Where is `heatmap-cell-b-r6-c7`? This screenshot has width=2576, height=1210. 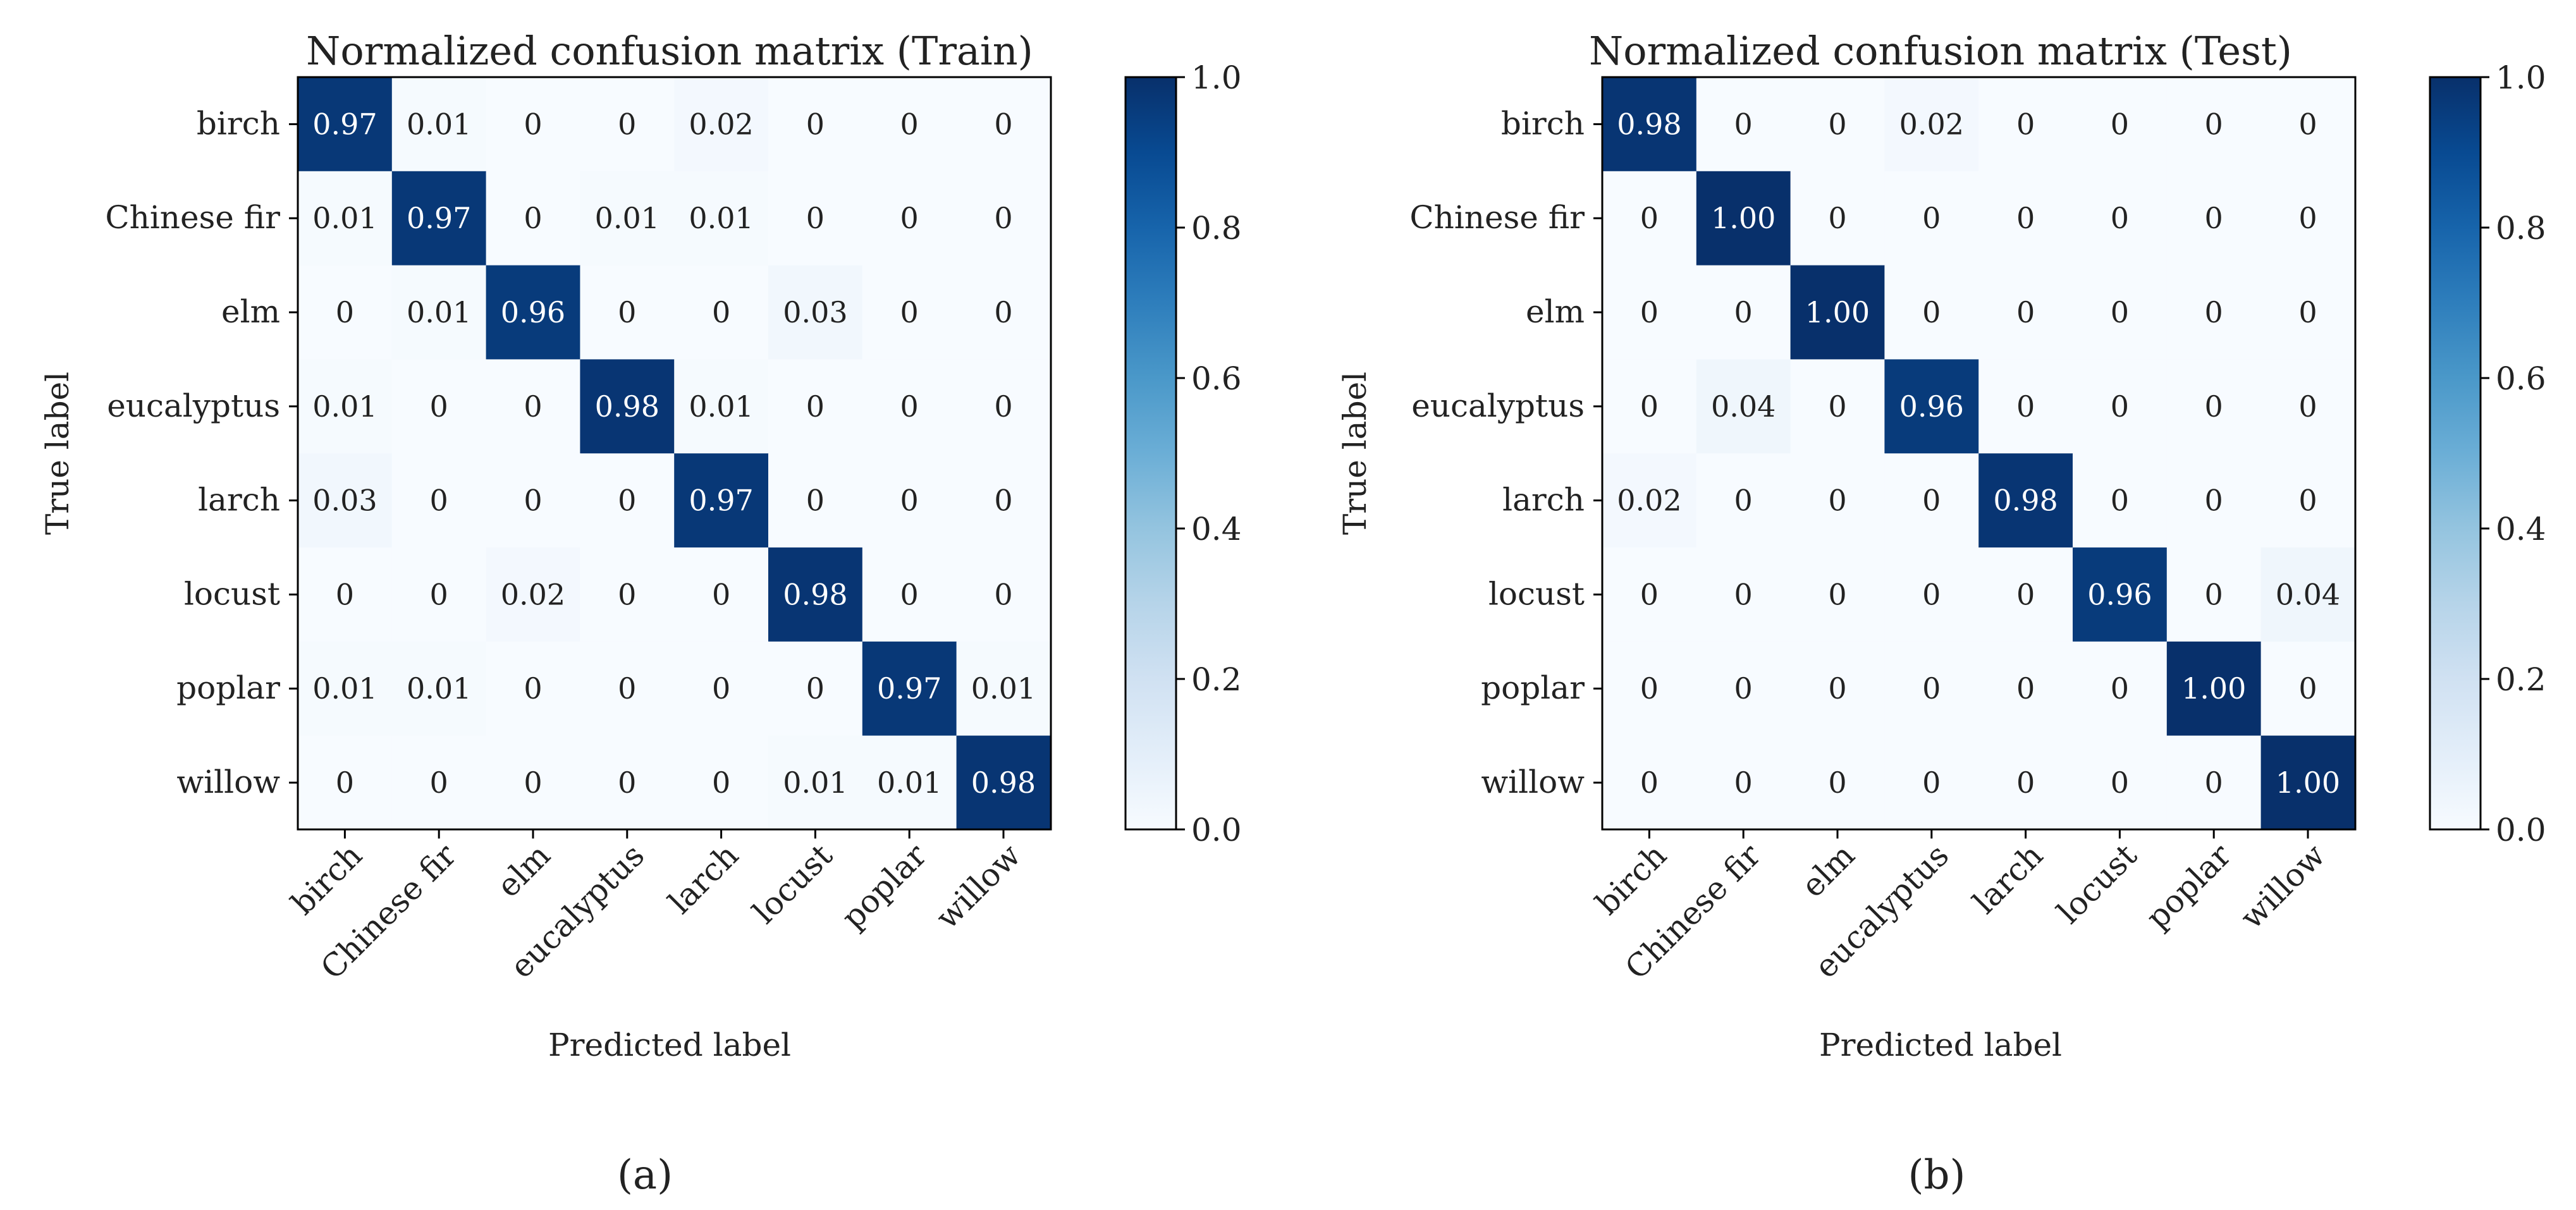 heatmap-cell-b-r6-c7 is located at coordinates (2307, 688).